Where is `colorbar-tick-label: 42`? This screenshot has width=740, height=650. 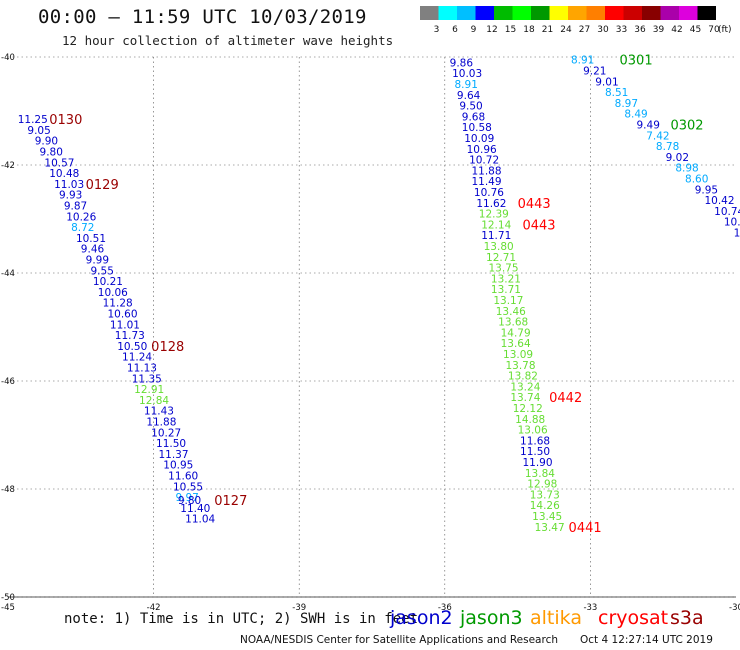
colorbar-tick-label: 42 is located at coordinates (676, 30).